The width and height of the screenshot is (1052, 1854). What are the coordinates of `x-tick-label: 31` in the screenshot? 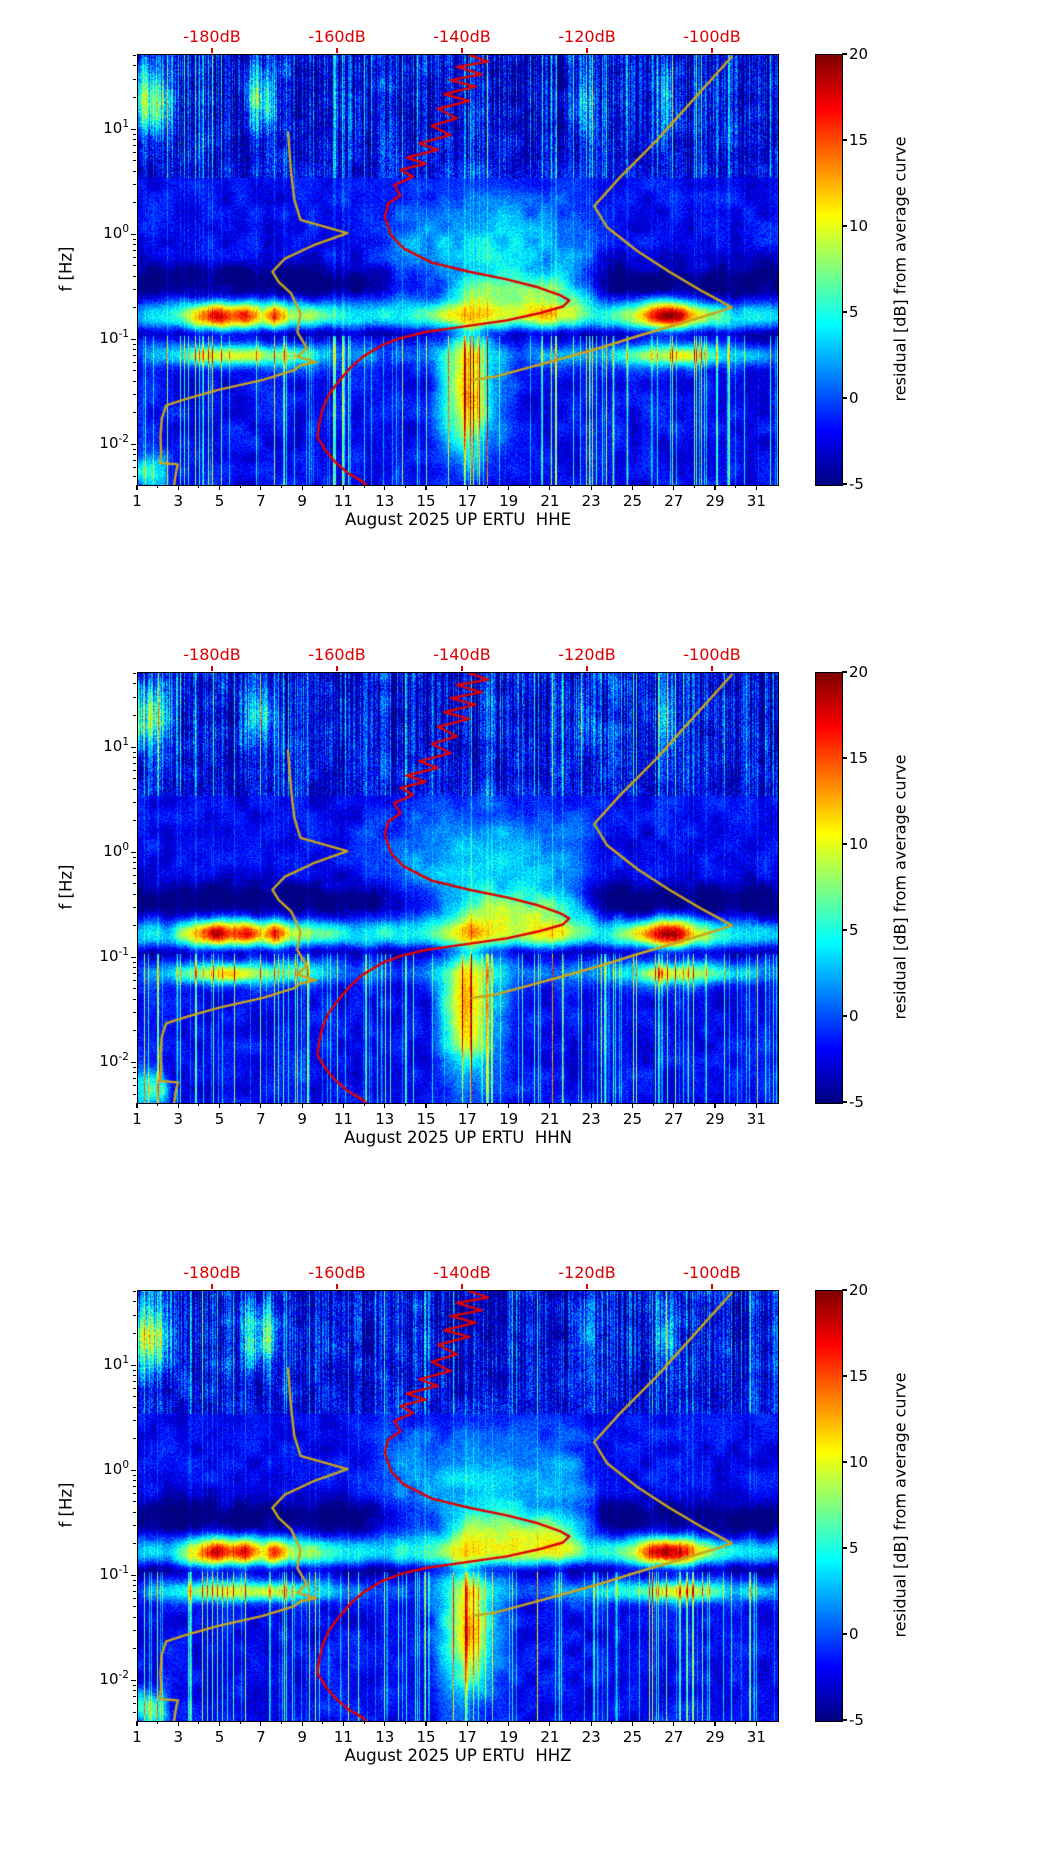 It's located at (756, 1119).